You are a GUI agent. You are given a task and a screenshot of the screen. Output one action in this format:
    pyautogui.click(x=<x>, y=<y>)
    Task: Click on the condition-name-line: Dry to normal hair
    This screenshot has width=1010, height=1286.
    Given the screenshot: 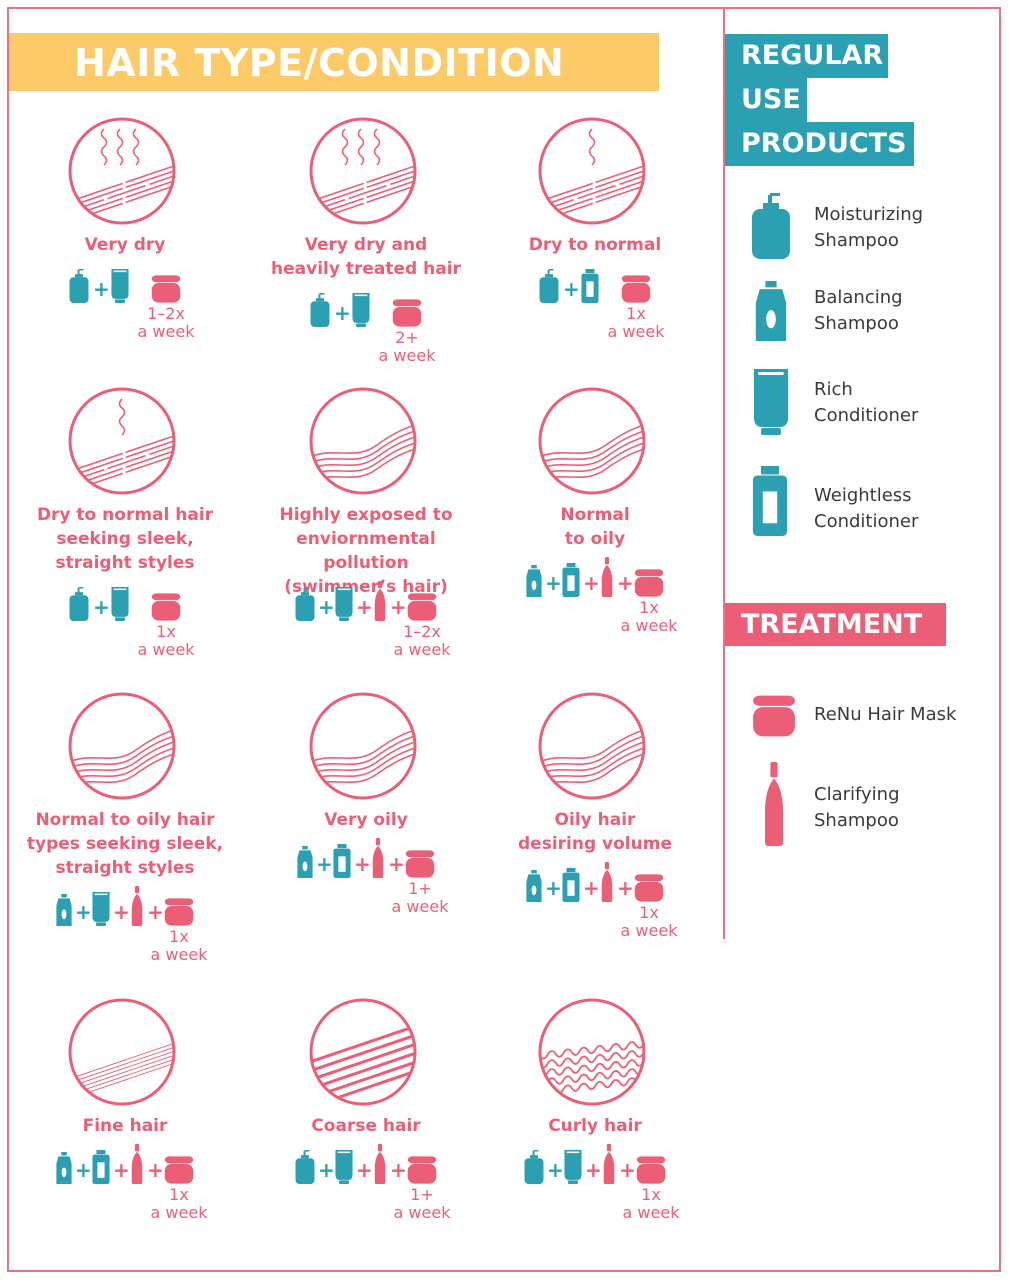 What is the action you would take?
    pyautogui.click(x=125, y=515)
    